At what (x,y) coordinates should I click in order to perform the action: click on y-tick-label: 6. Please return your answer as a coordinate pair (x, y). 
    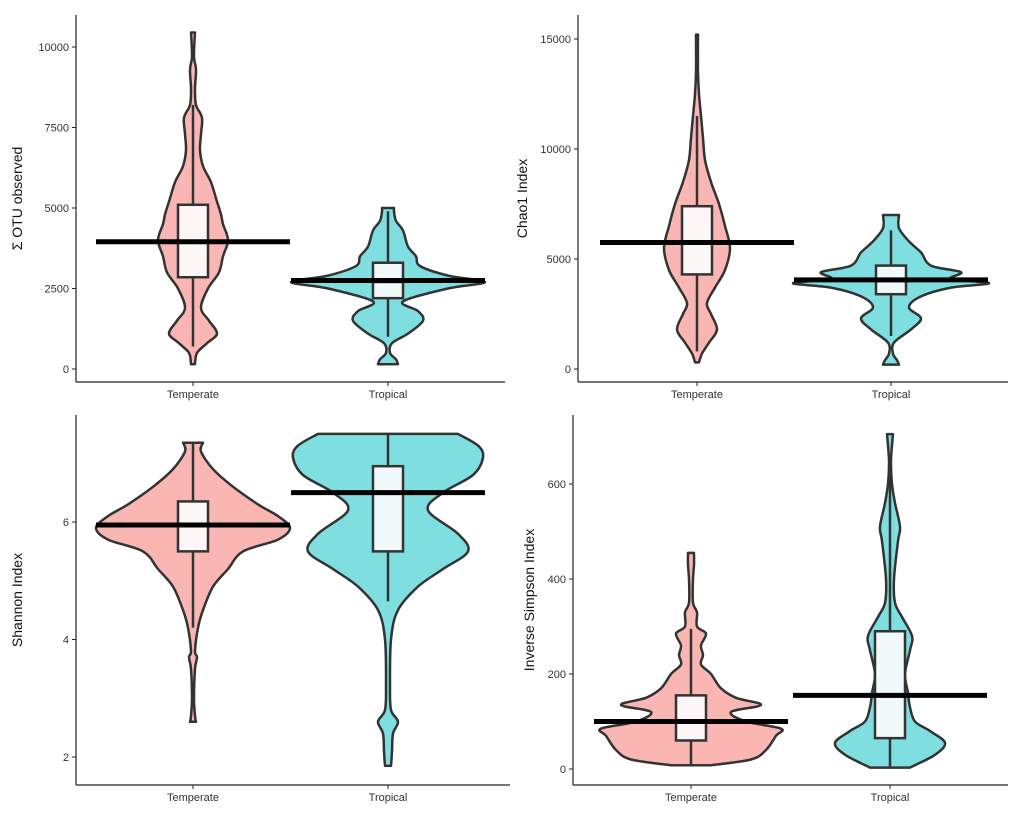
    Looking at the image, I should click on (66, 523).